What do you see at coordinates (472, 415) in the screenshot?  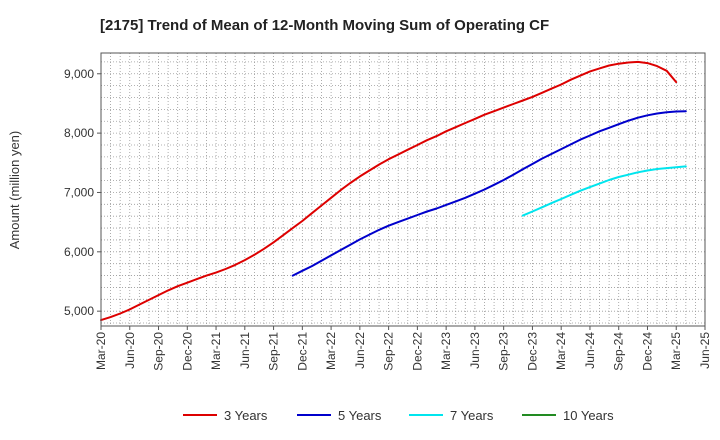 I see `legend-label: 7 Years` at bounding box center [472, 415].